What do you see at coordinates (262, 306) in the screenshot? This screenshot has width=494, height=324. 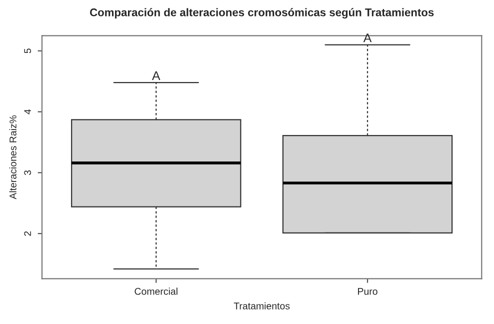 I see `x-axis-title: Tratamientos` at bounding box center [262, 306].